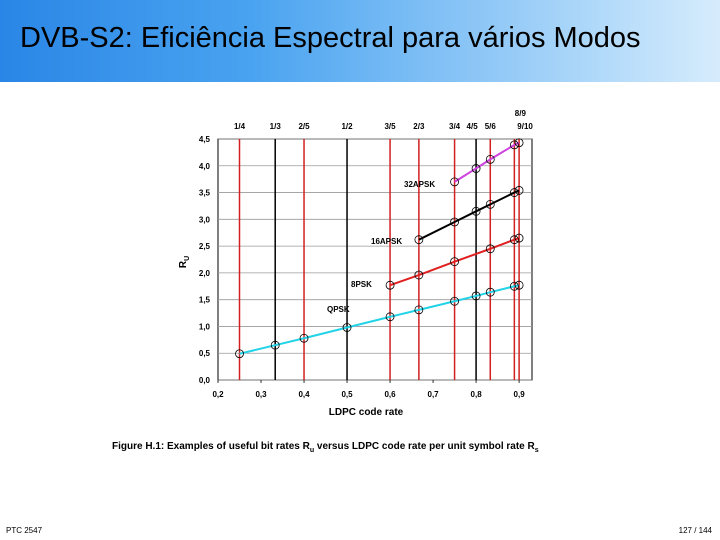 The height and width of the screenshot is (540, 720). What do you see at coordinates (455, 126) in the screenshot?
I see `code-rate-label: 3/4` at bounding box center [455, 126].